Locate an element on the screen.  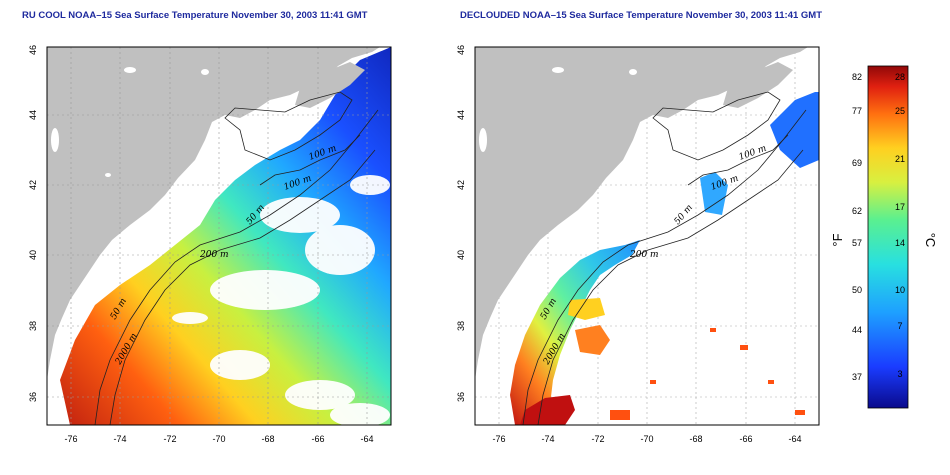
right-x-tick: -64 is located at coordinates (794, 439).